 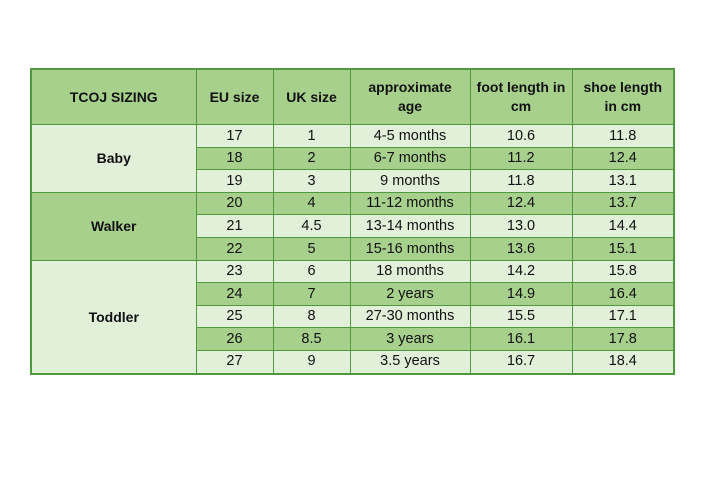 What do you see at coordinates (410, 226) in the screenshot?
I see `age-cell: 13-14 months` at bounding box center [410, 226].